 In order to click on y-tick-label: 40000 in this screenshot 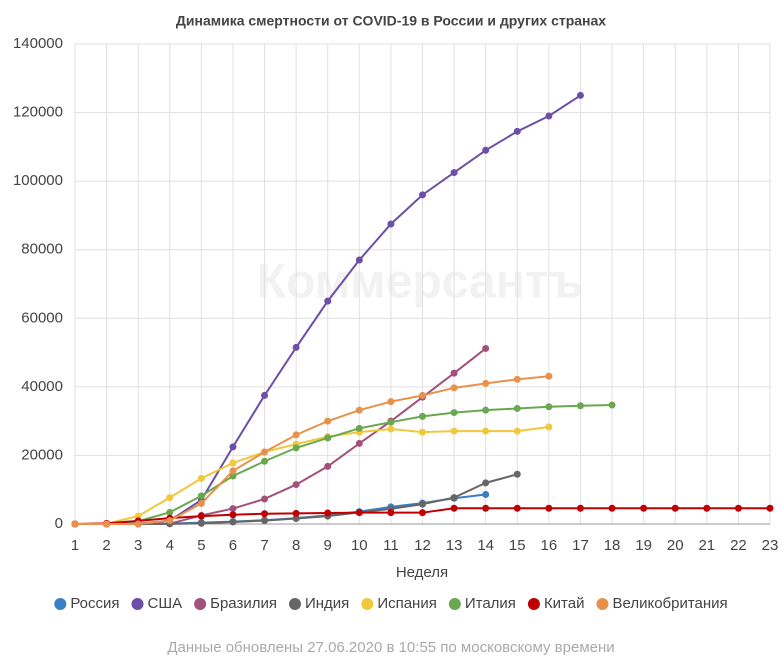, I will do `click(42, 386)`.